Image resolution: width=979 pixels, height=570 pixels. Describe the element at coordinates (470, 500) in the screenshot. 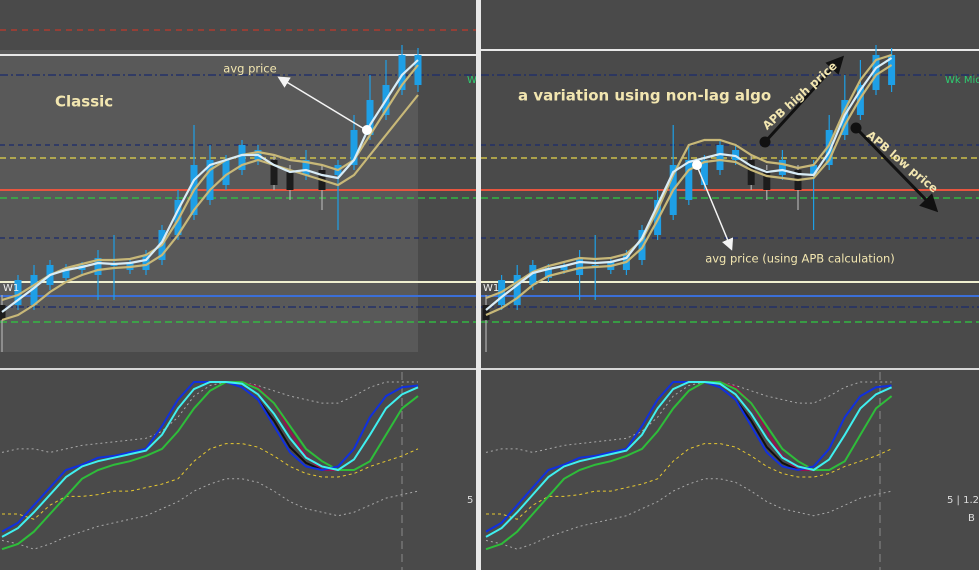

I see `side-label: 5` at that location.